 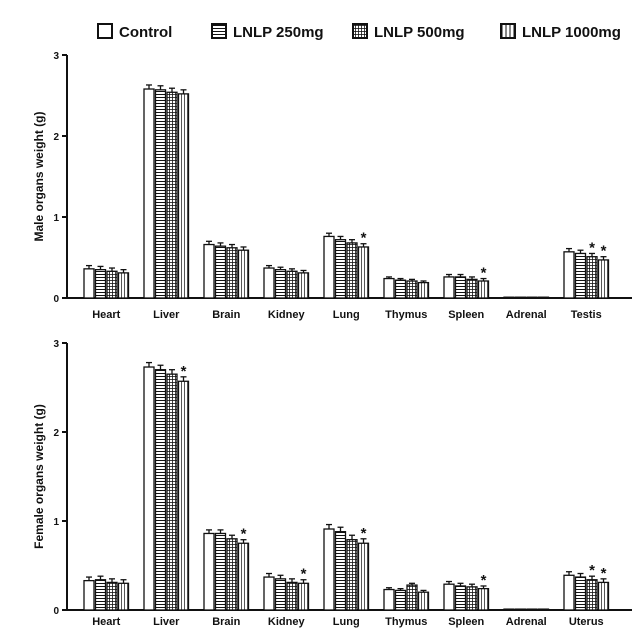 What do you see at coordinates (287, 315) in the screenshot?
I see `x-category-label-kidney: Kidney` at bounding box center [287, 315].